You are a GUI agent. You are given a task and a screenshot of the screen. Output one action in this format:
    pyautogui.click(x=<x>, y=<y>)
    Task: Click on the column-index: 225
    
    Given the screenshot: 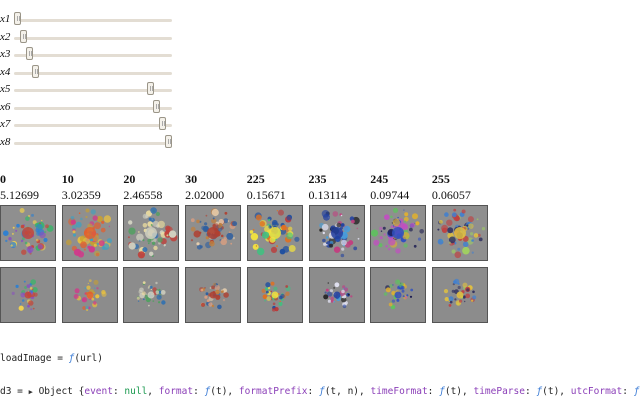 What is the action you would take?
    pyautogui.click(x=255, y=179)
    